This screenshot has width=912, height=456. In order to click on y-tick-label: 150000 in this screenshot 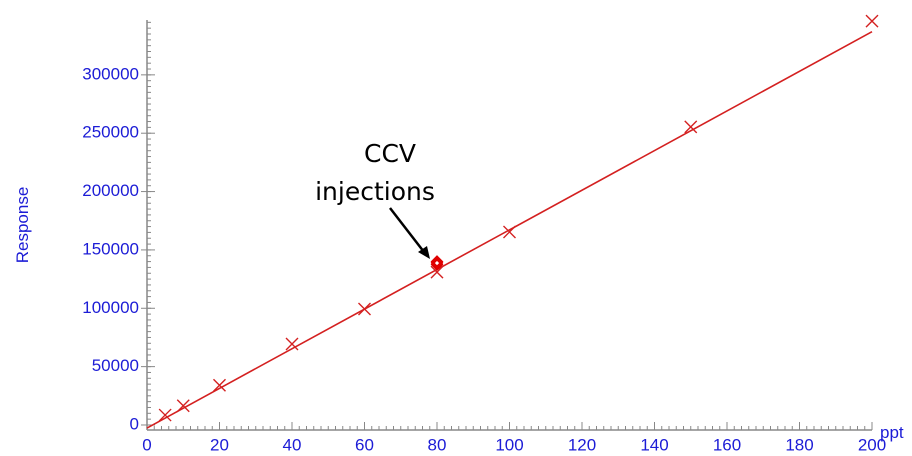, I will do `click(110, 248)`.